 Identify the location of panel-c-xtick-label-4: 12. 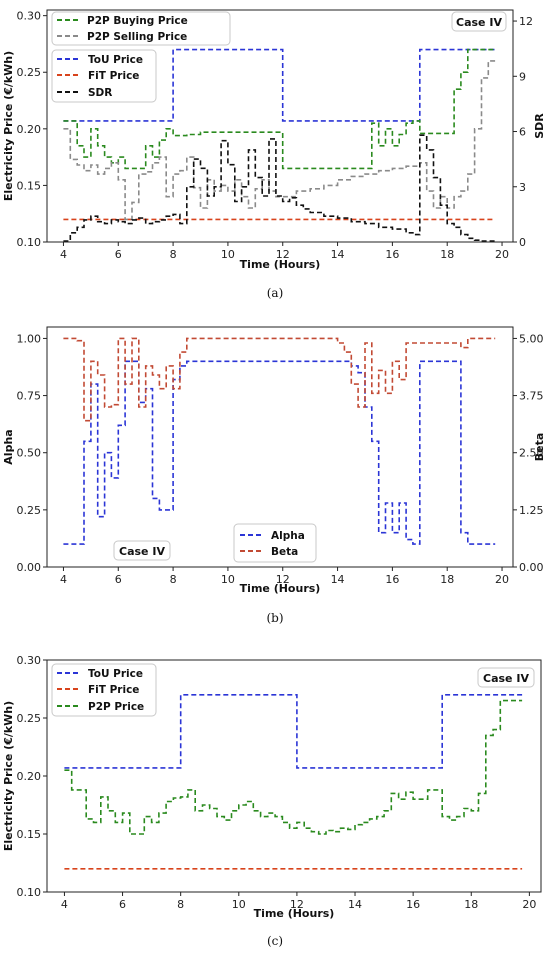
(297, 904).